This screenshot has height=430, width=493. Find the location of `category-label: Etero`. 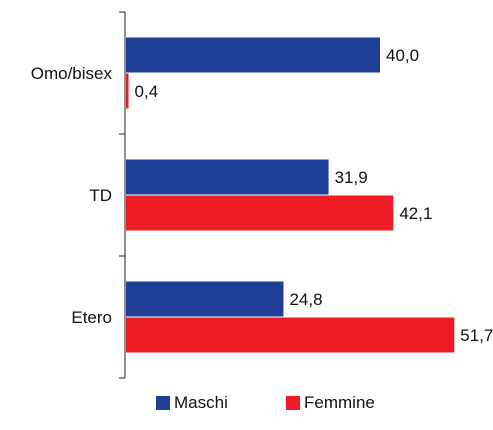

category-label: Etero is located at coordinates (91, 317).